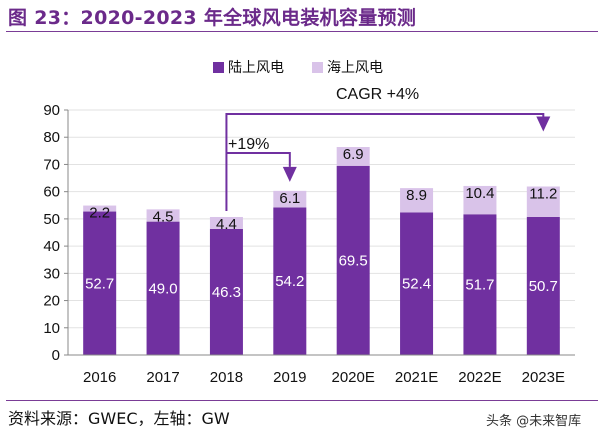 This screenshot has width=605, height=439. What do you see at coordinates (212, 18) in the screenshot?
I see `figure-title: 图 23：2020-2023 年全球风电装机容量预测` at bounding box center [212, 18].